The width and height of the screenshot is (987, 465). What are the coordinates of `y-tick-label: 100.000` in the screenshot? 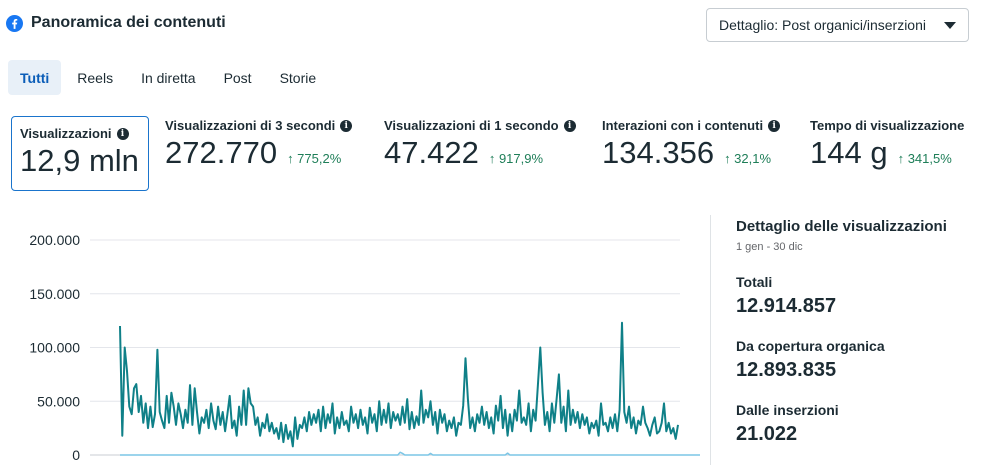 It's located at (54, 348).